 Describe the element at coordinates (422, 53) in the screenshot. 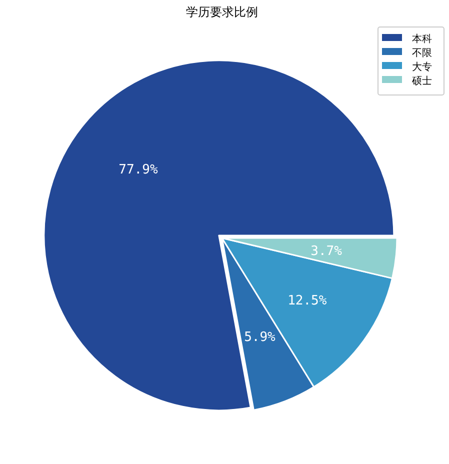

I see `legend-label: 不限` at that location.